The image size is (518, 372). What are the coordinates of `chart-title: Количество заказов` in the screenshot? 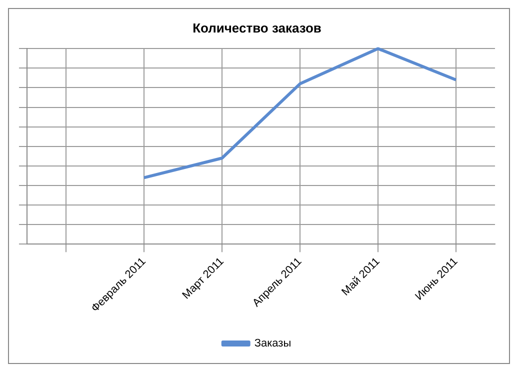 It's located at (257, 28).